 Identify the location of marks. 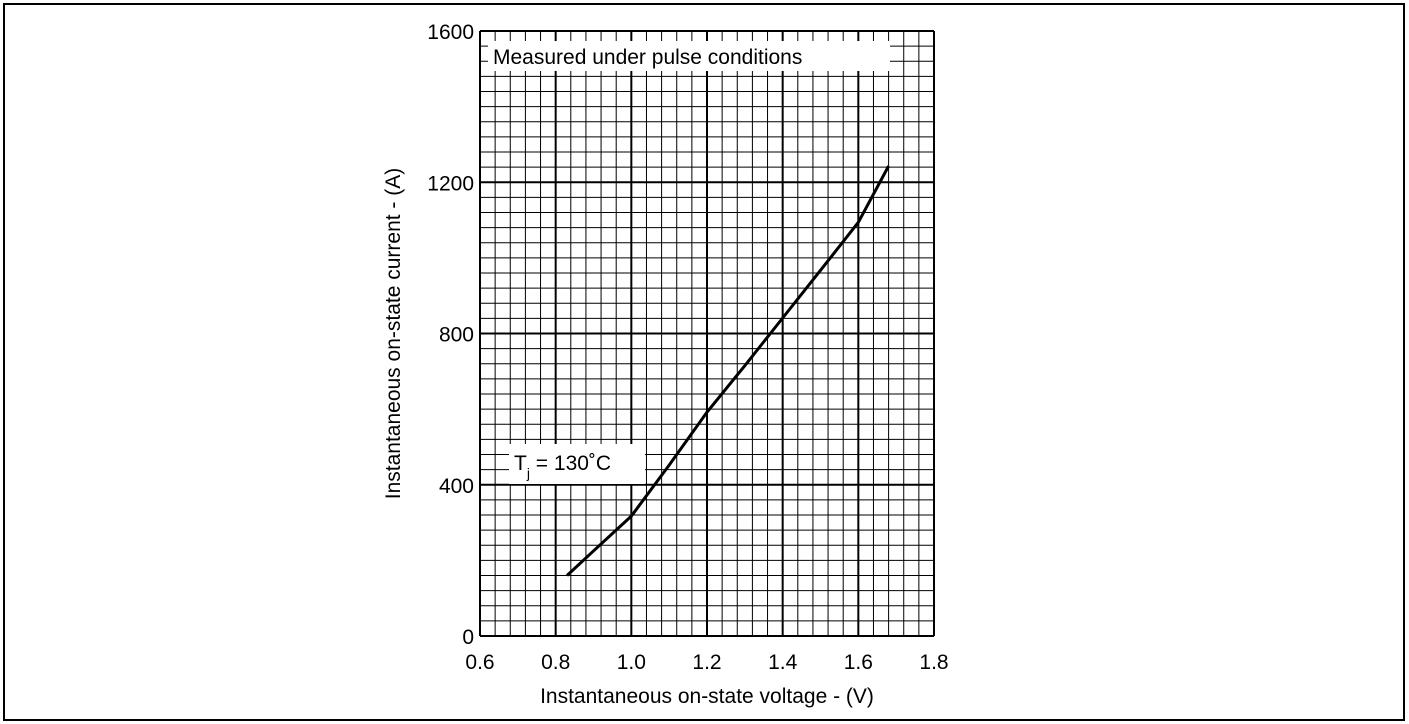
(727, 371).